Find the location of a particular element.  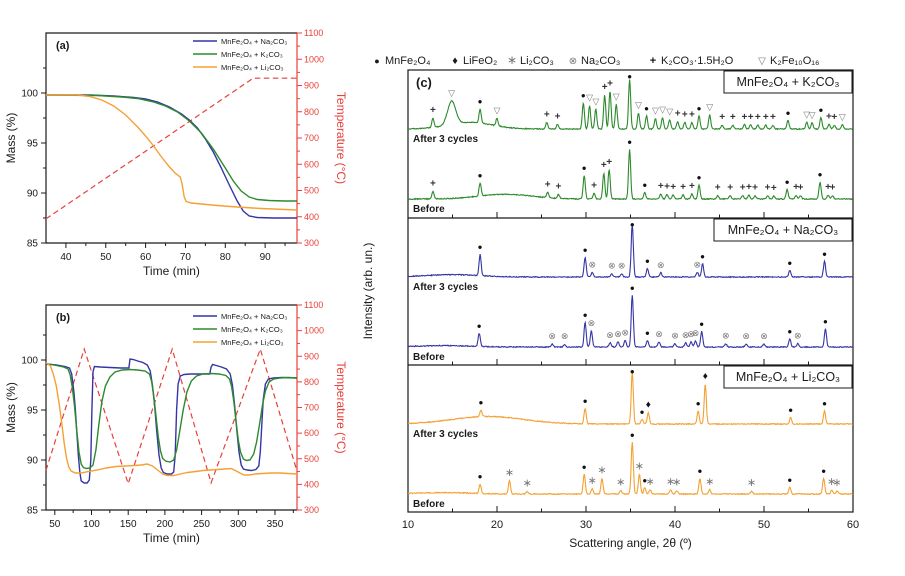

subpanel-title: MnFe₂O₄ + K₂CO₃ is located at coordinates (788, 82).